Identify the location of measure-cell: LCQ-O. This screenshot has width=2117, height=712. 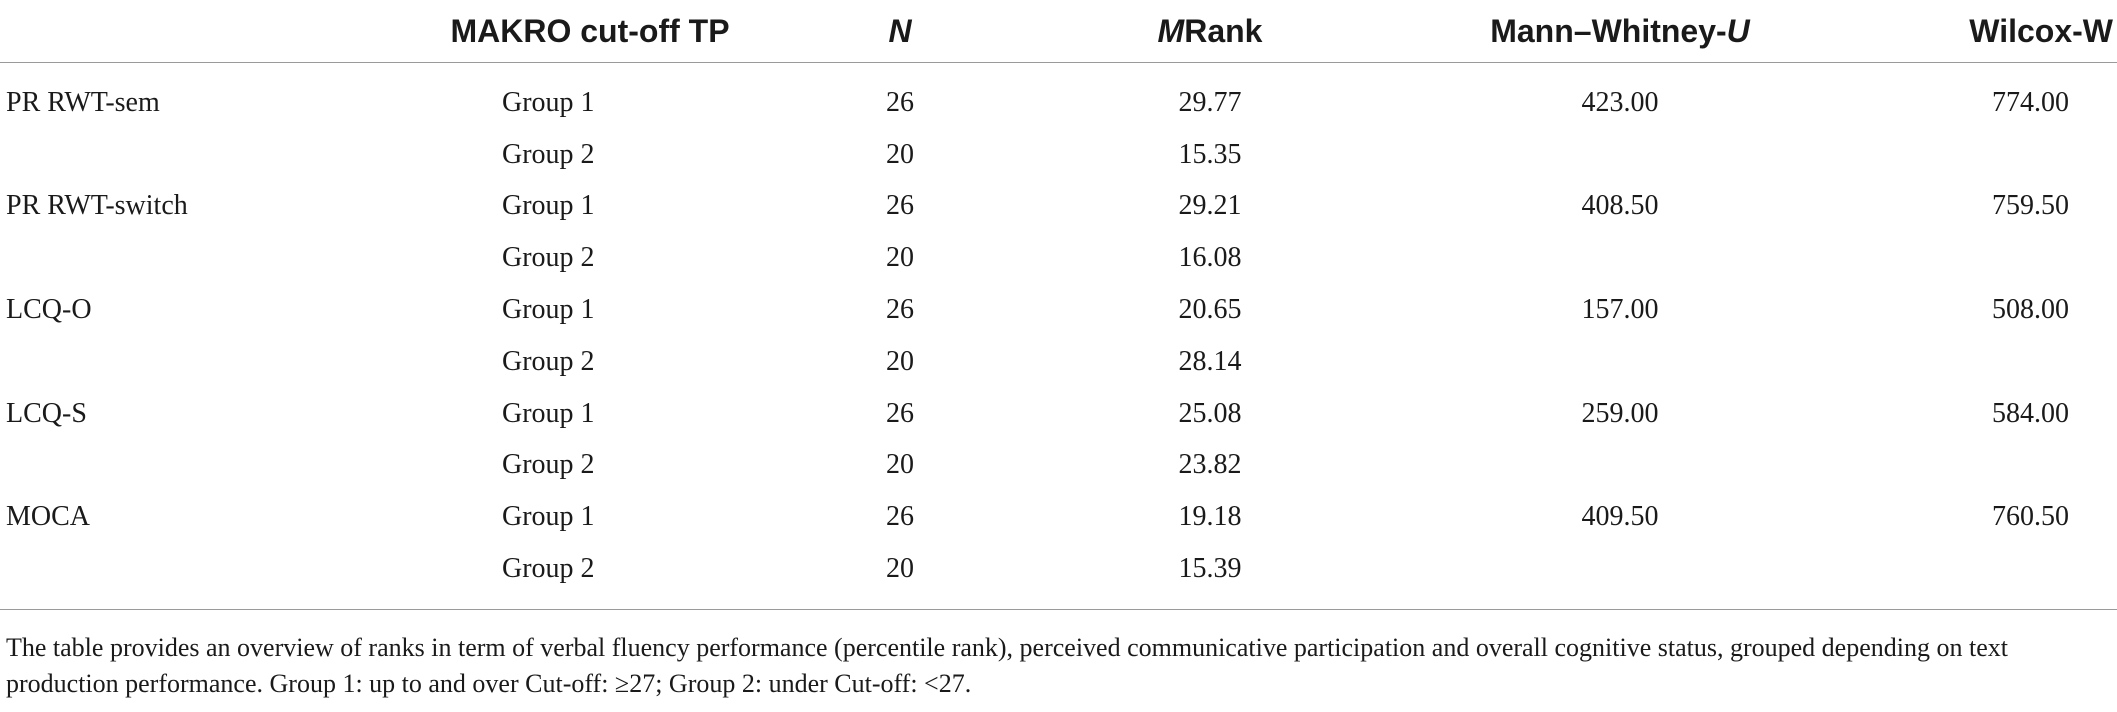
(49, 310).